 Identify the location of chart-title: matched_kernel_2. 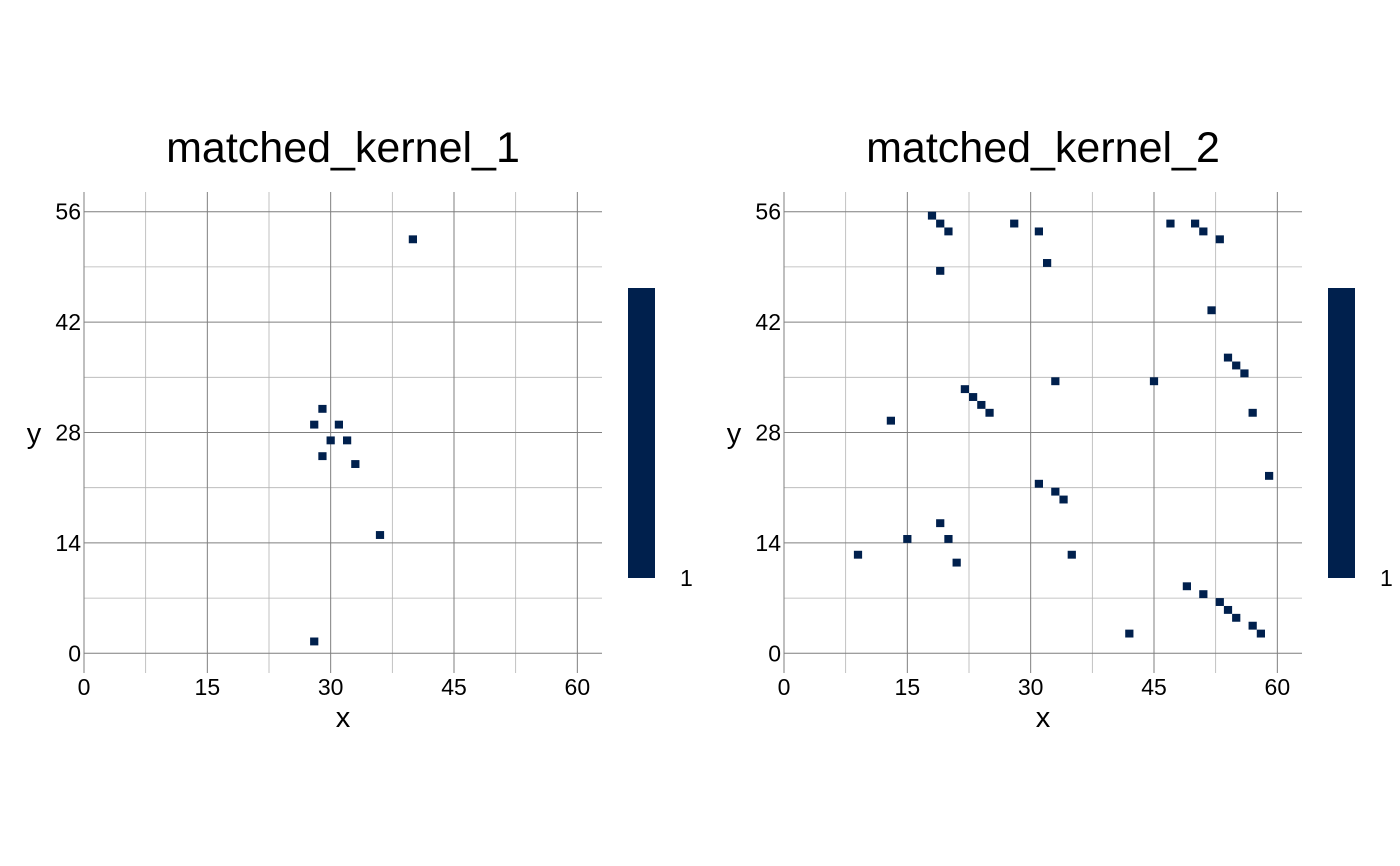
(1043, 148).